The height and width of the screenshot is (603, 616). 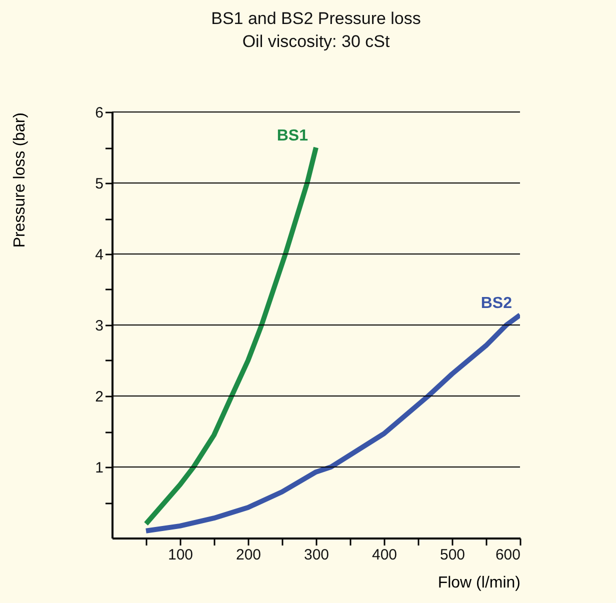 What do you see at coordinates (479, 583) in the screenshot?
I see `x-axis-title: Flow (l/min)` at bounding box center [479, 583].